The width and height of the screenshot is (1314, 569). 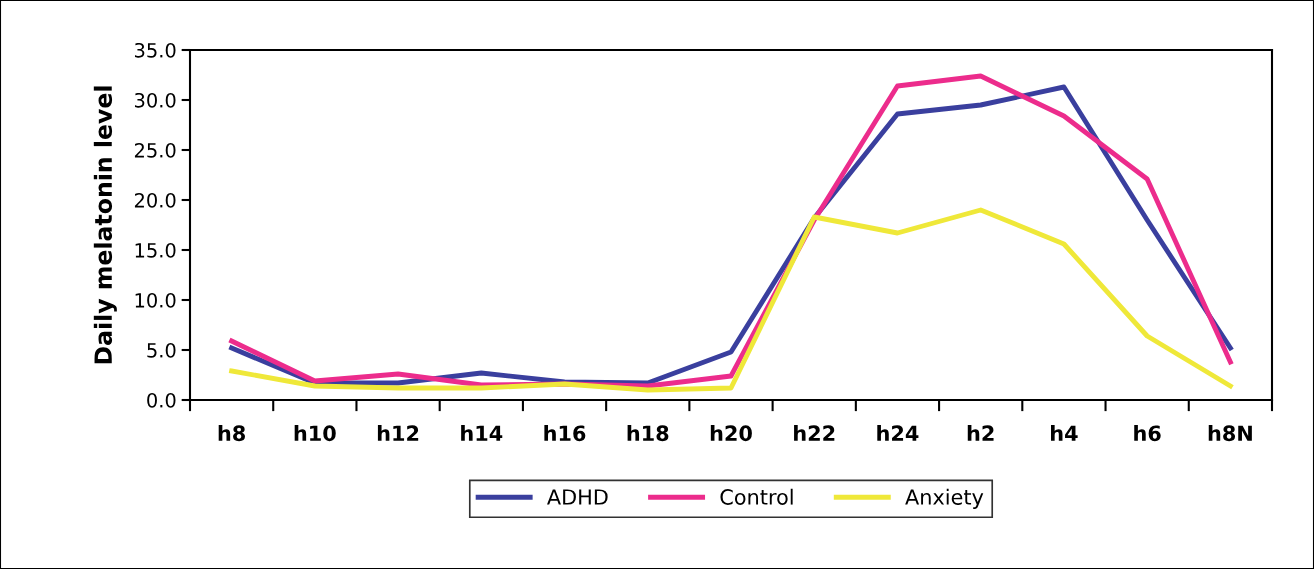 What do you see at coordinates (105, 225) in the screenshot?
I see `y-axis-title: Daily melatonin level` at bounding box center [105, 225].